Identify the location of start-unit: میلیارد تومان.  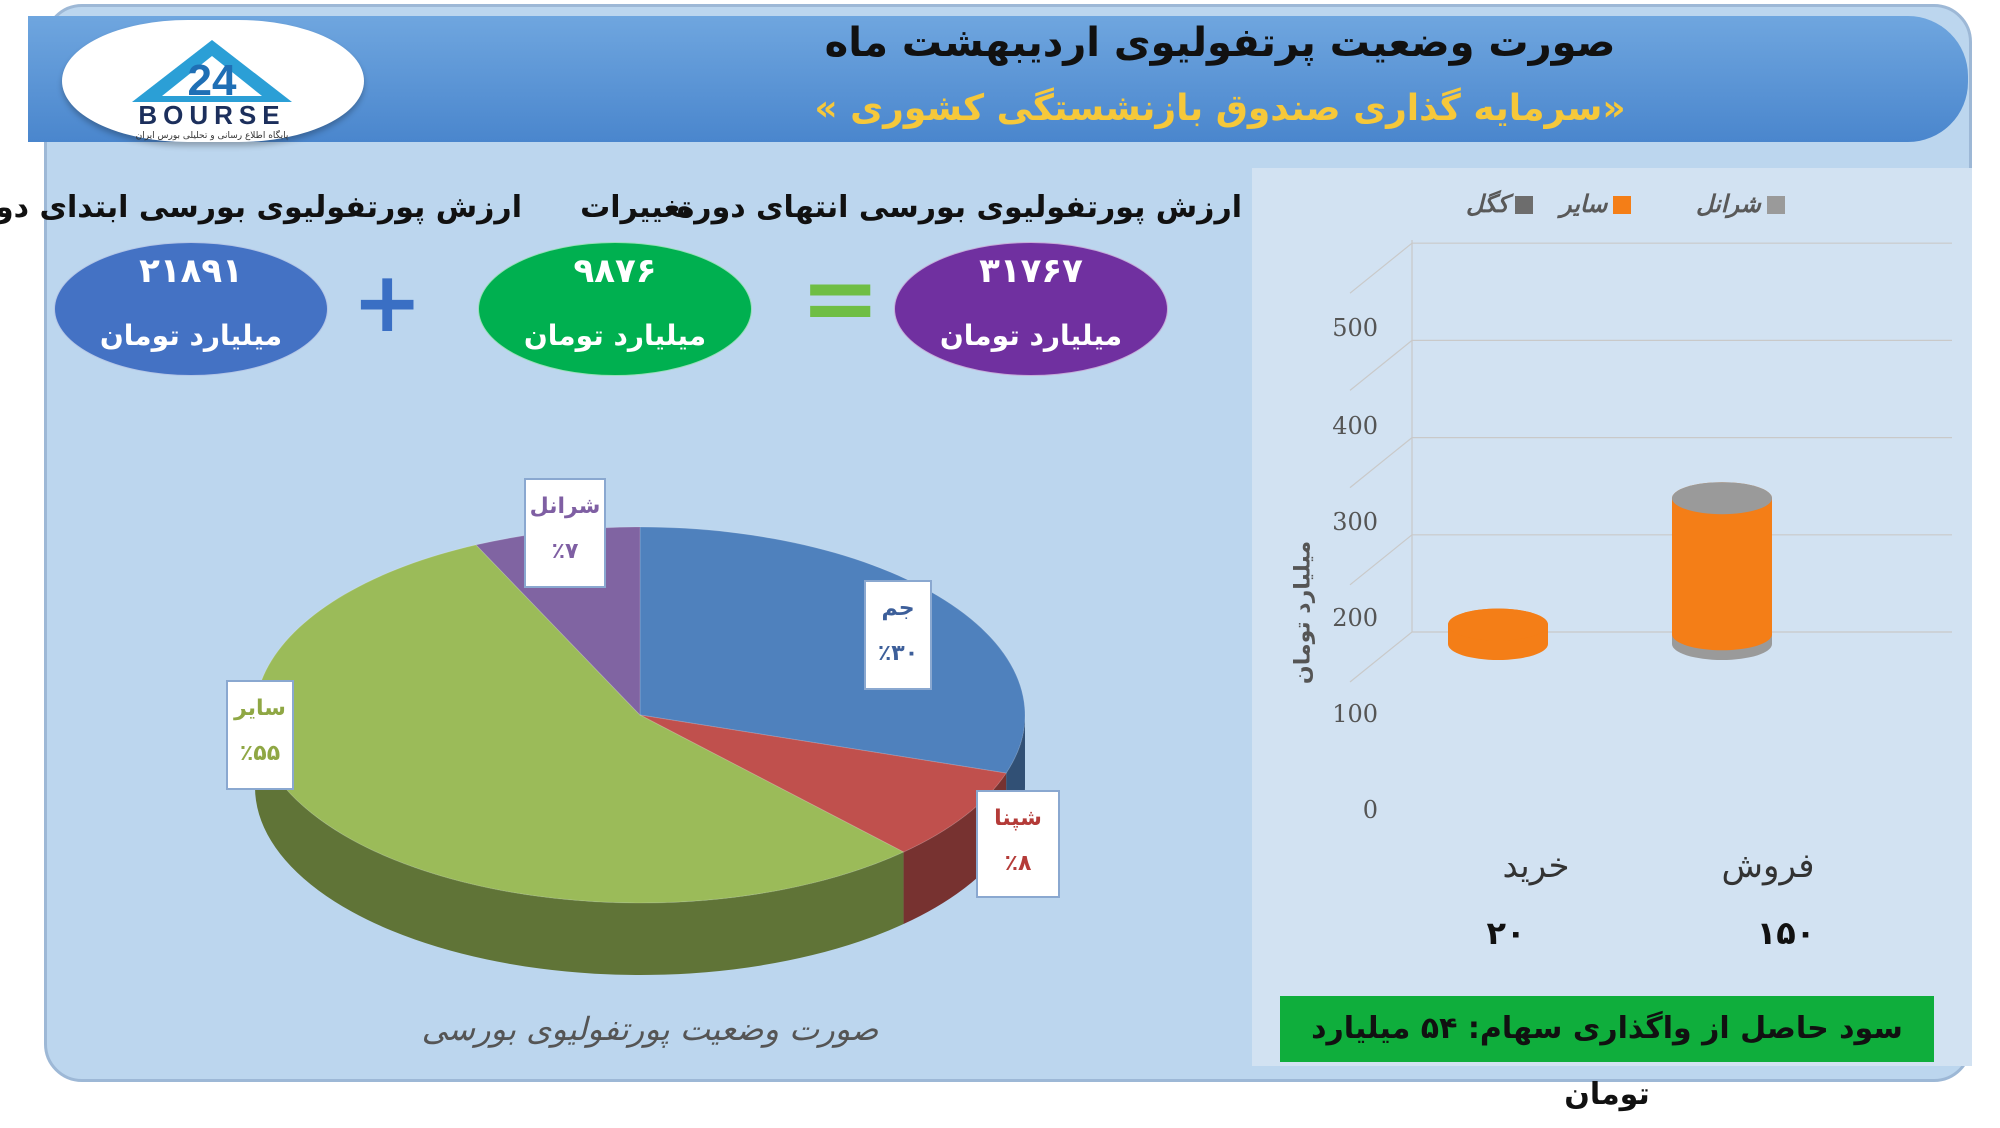
(191, 335).